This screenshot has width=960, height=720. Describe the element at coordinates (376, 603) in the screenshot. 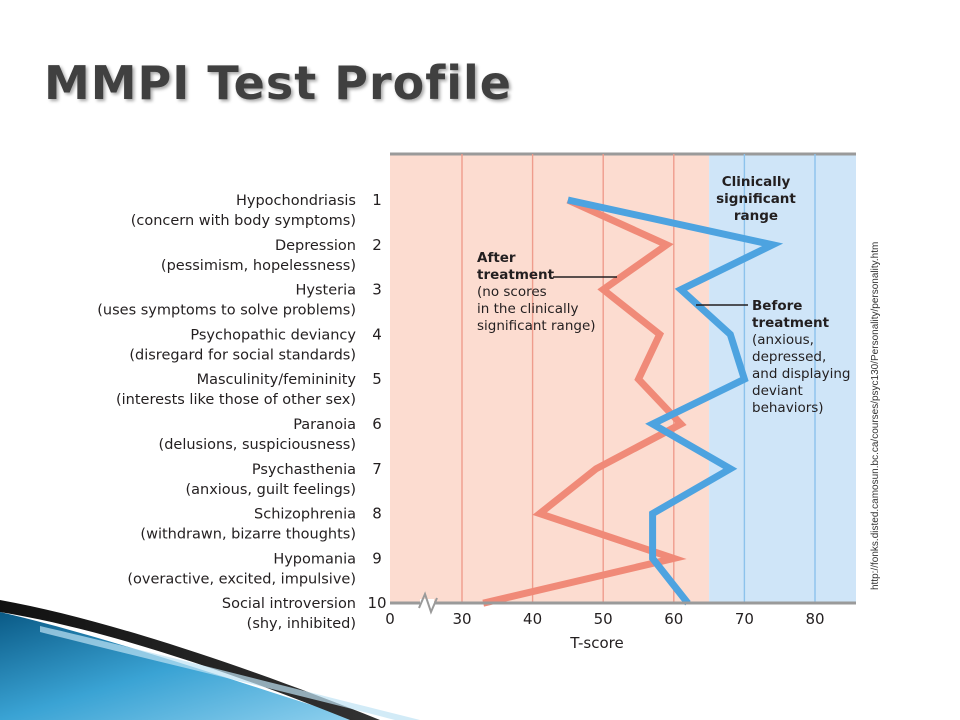

I see `scale-number-10: 10` at that location.